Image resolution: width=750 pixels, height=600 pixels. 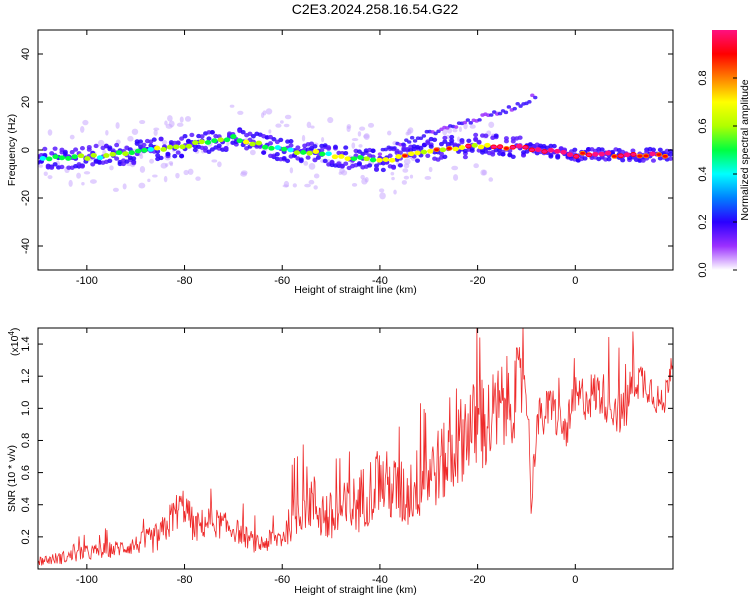 What do you see at coordinates (15, 330) in the screenshot?
I see `y-multiplier-close: )` at bounding box center [15, 330].